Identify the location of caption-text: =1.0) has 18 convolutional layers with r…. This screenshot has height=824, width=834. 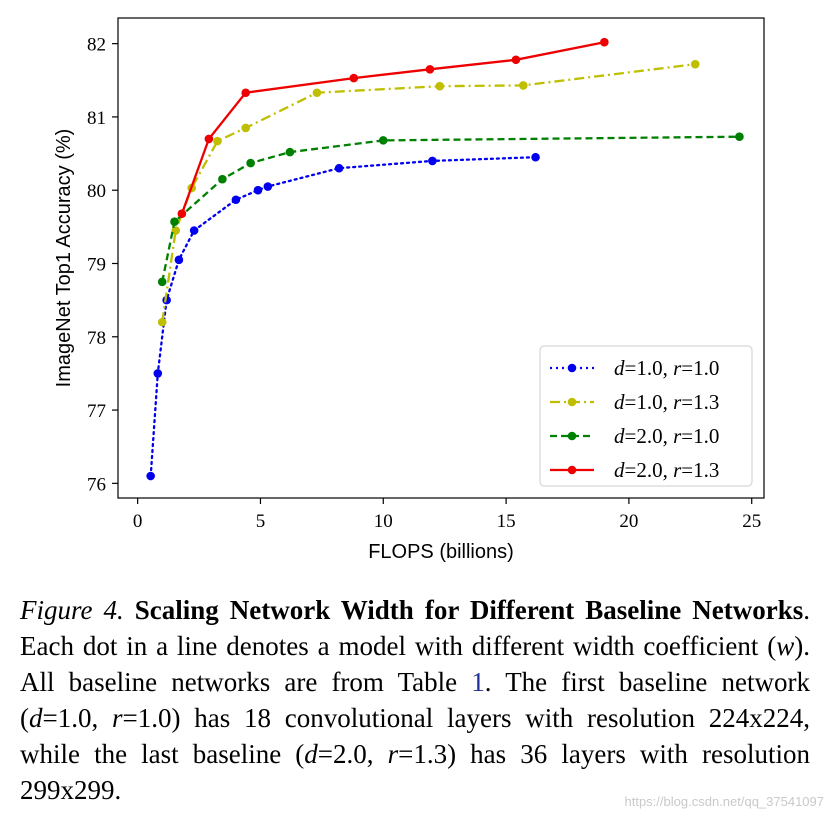
(415, 736).